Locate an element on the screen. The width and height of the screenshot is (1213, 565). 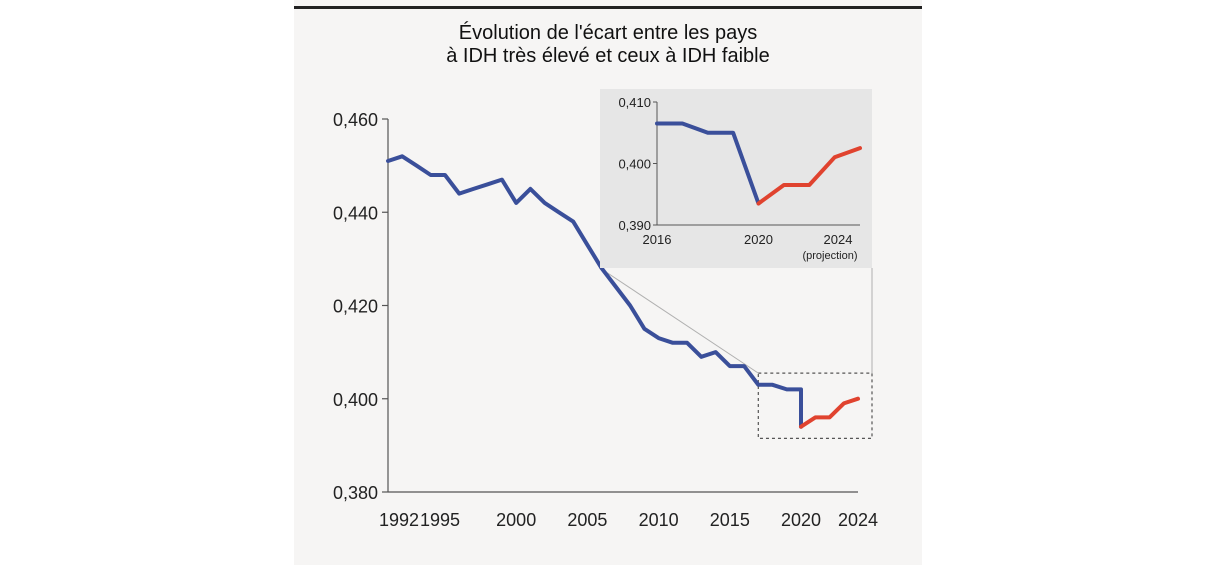
main-x-tick-label: 2020 is located at coordinates (801, 520).